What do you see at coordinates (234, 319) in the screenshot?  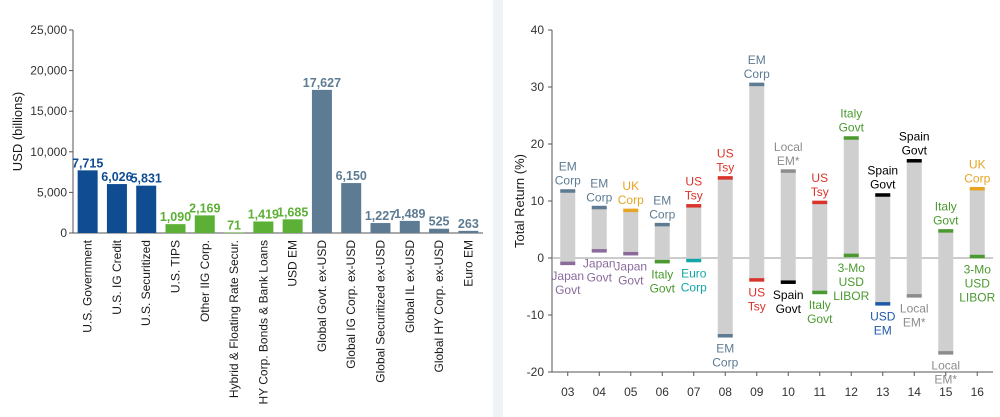 I see `x-category-label: Hybrid & Floating Rate Secur.` at bounding box center [234, 319].